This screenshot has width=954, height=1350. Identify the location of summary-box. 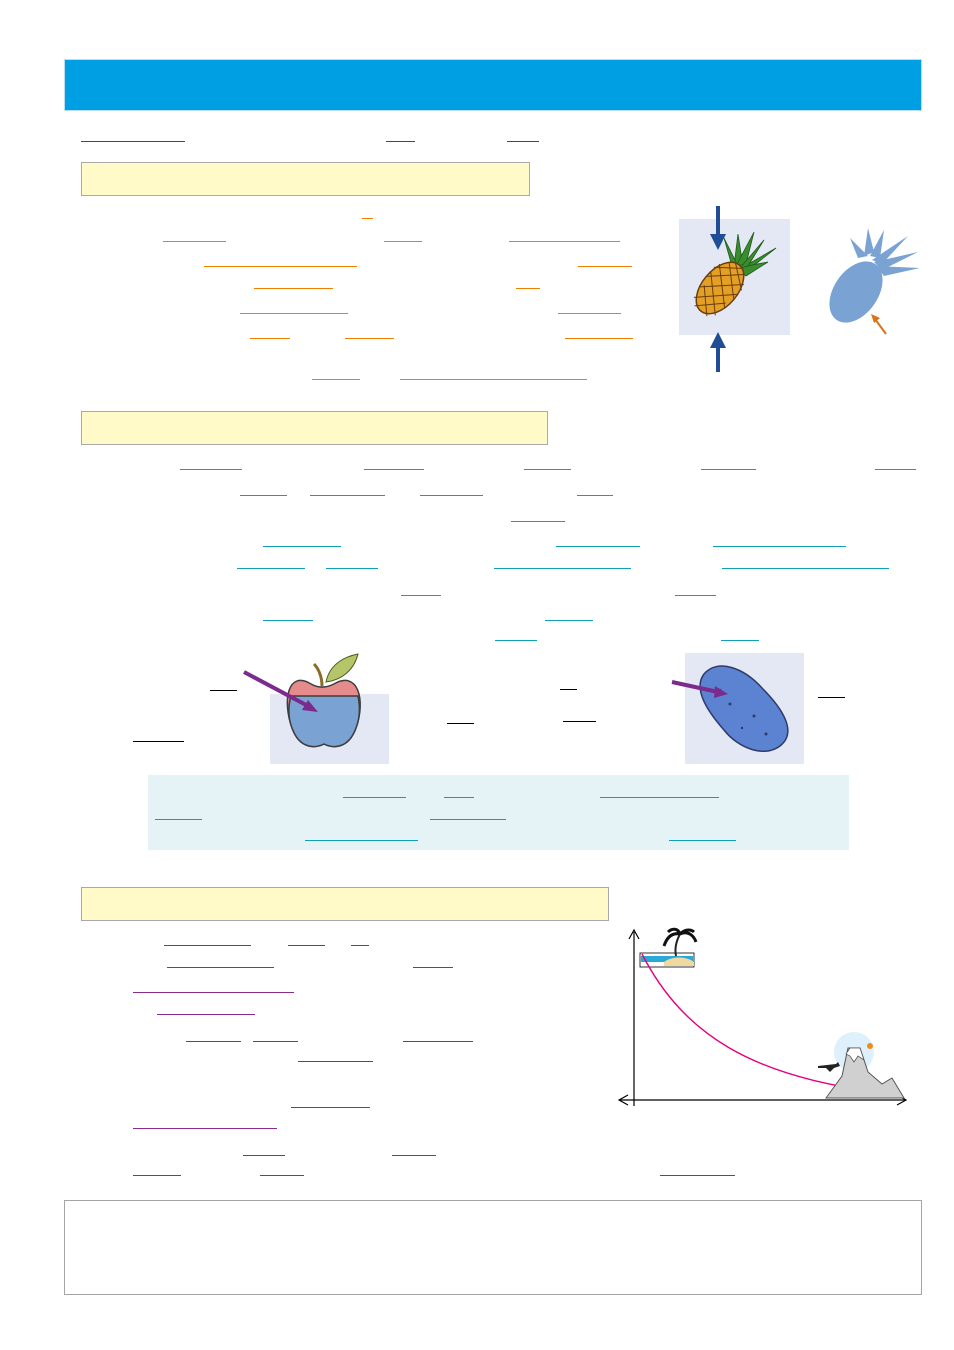
(493, 1247).